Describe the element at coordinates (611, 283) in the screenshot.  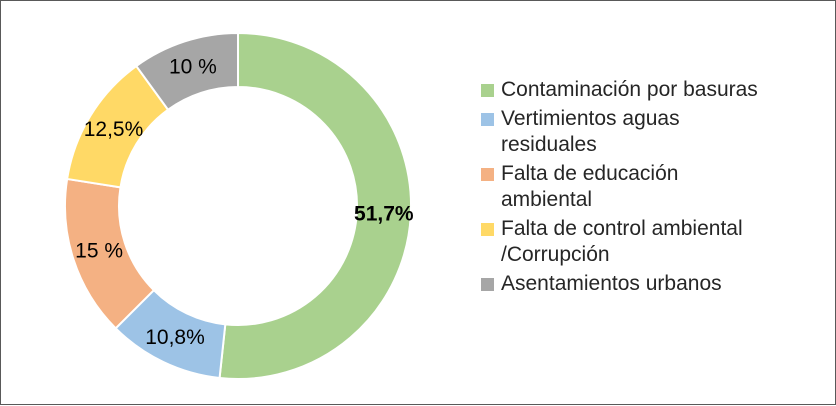
I see `legend-label: Asentamientos urbanos` at that location.